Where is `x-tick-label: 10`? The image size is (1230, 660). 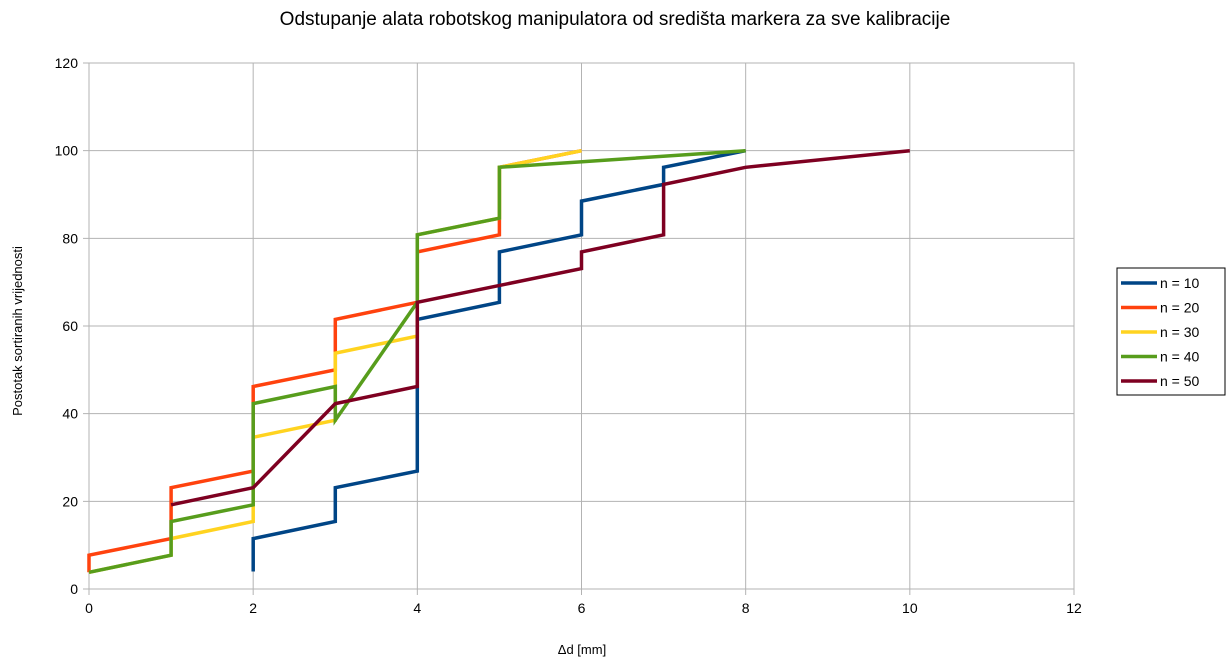
x-tick-label: 10 is located at coordinates (910, 608).